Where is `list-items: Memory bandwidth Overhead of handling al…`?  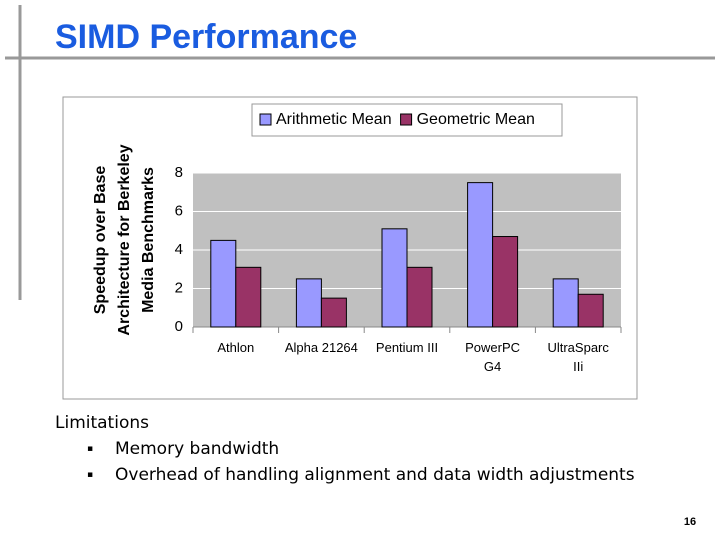
list-items: Memory bandwidth Overhead of handling al… is located at coordinates (345, 462).